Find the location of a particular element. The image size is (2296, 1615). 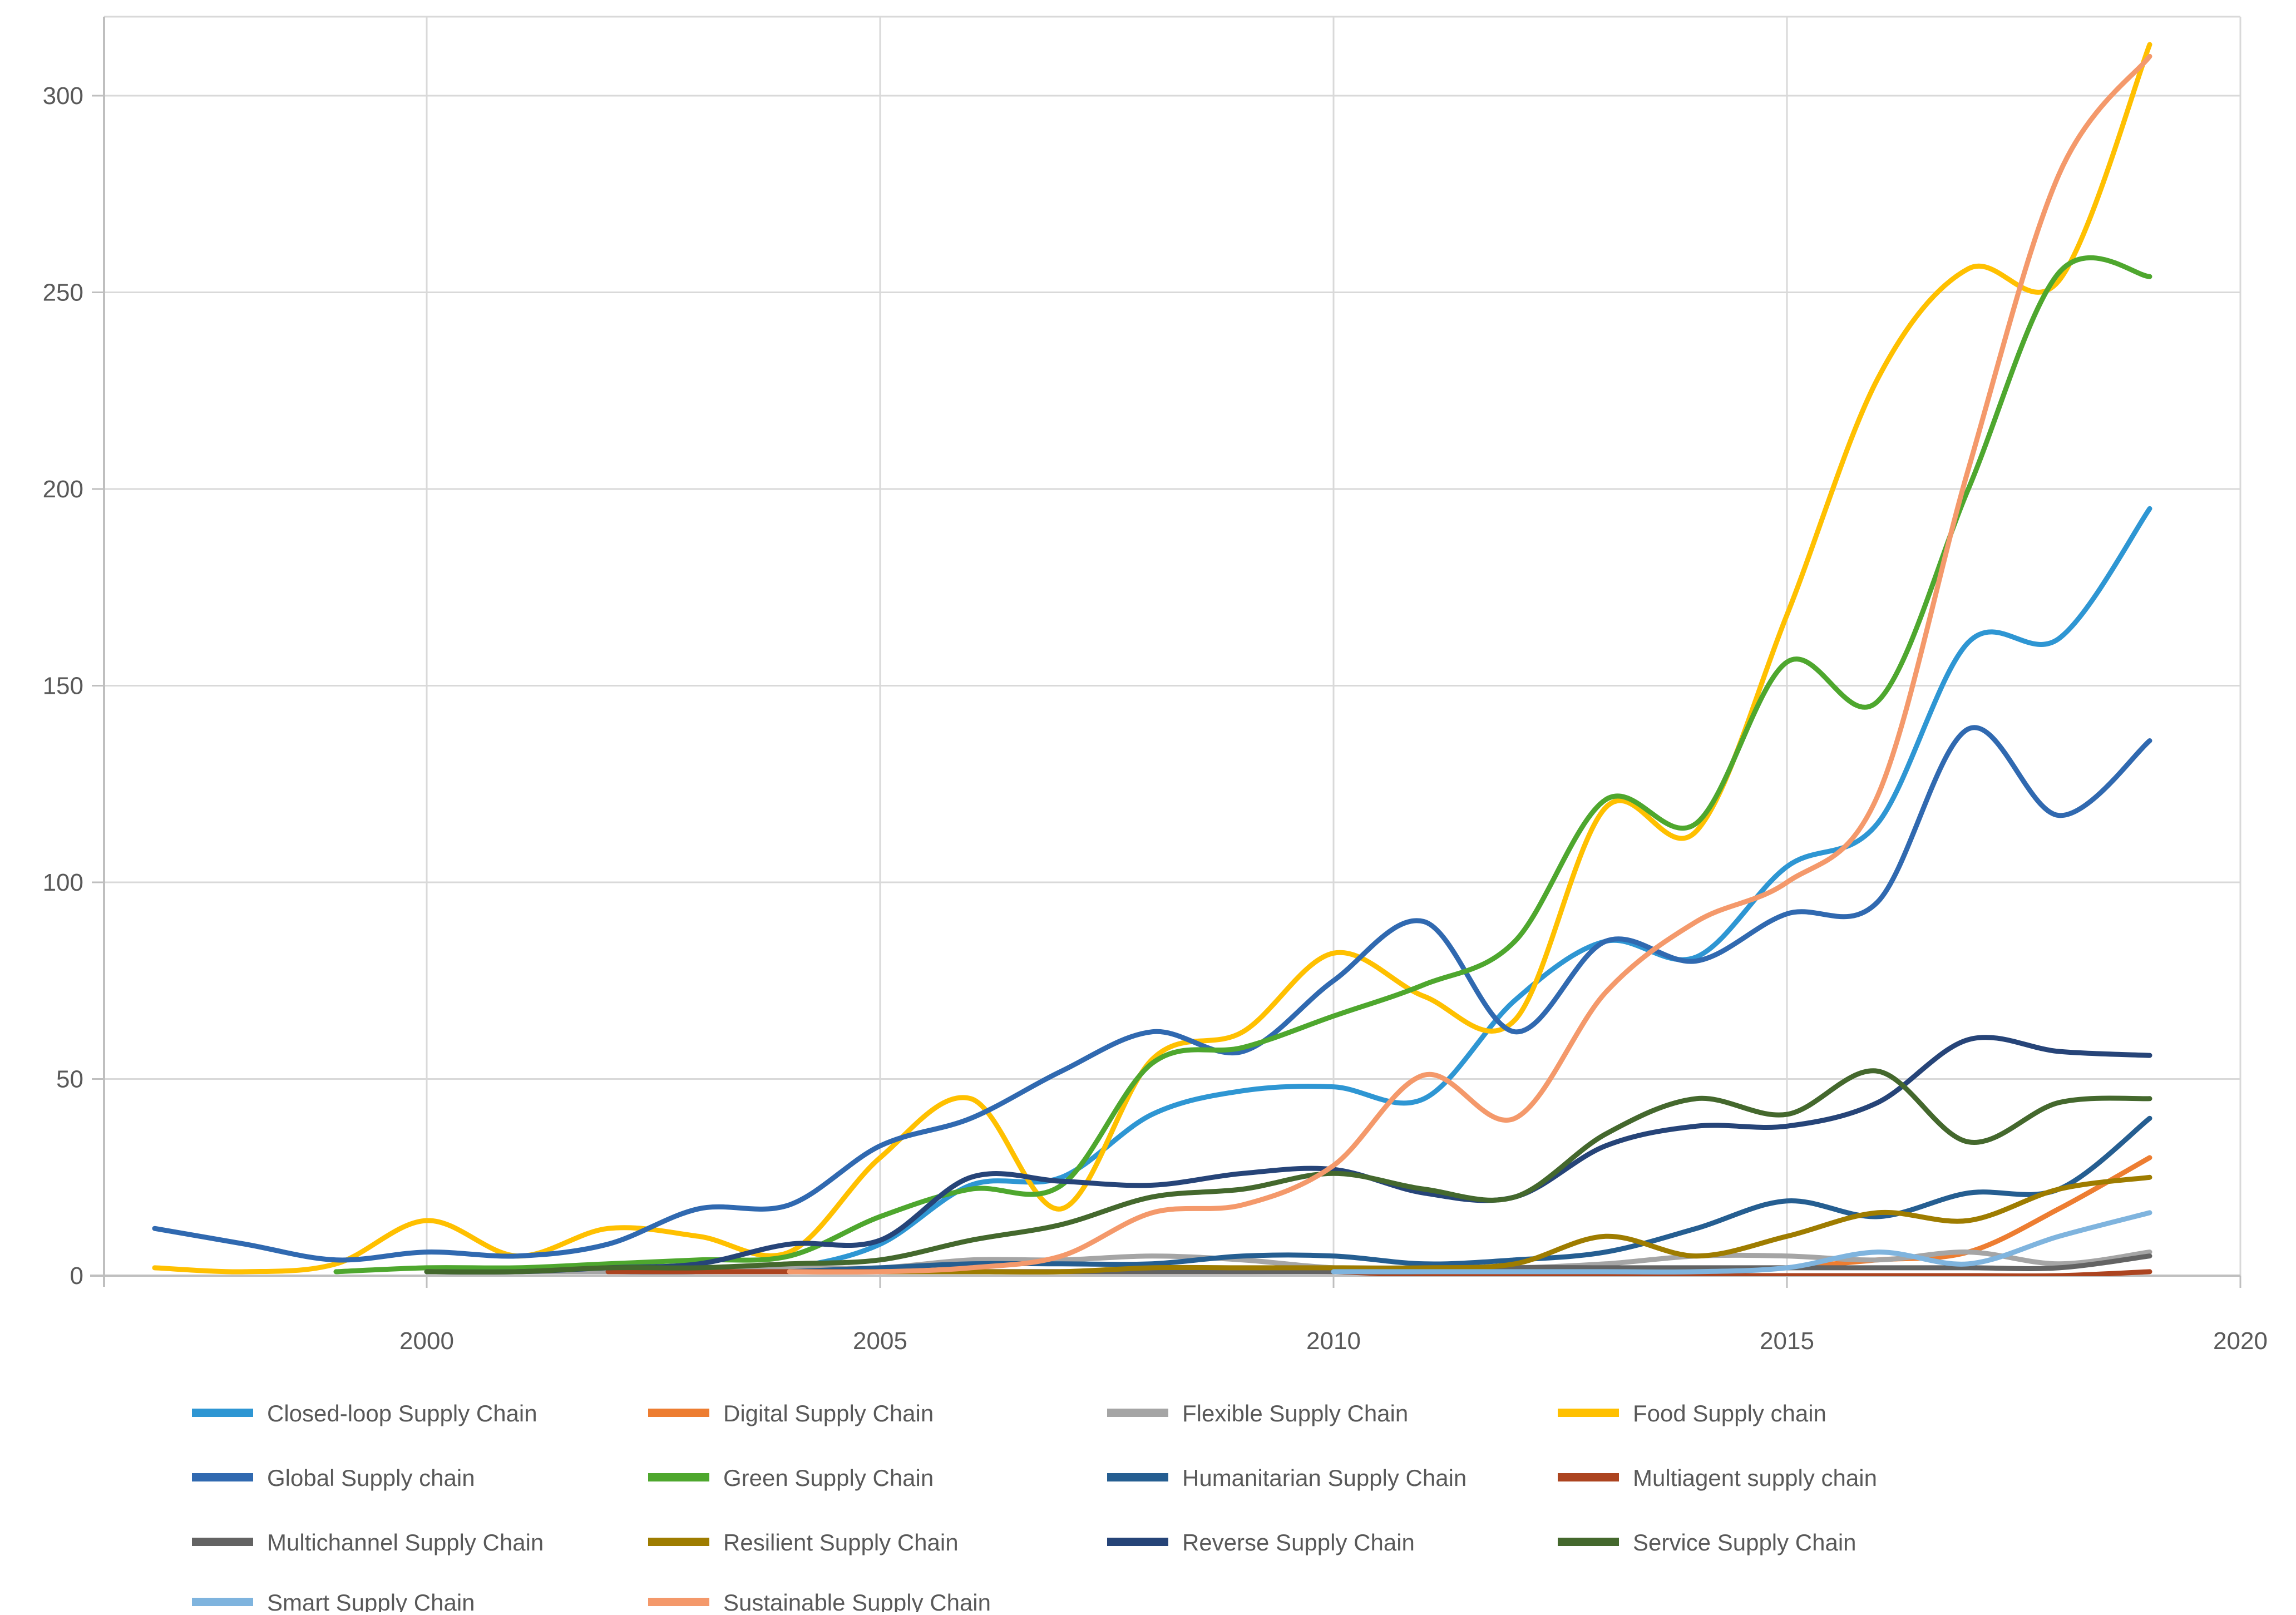

legend-item-closed-loop-supply-chain: Closed-loop Supply Chain is located at coordinates (365, 1413).